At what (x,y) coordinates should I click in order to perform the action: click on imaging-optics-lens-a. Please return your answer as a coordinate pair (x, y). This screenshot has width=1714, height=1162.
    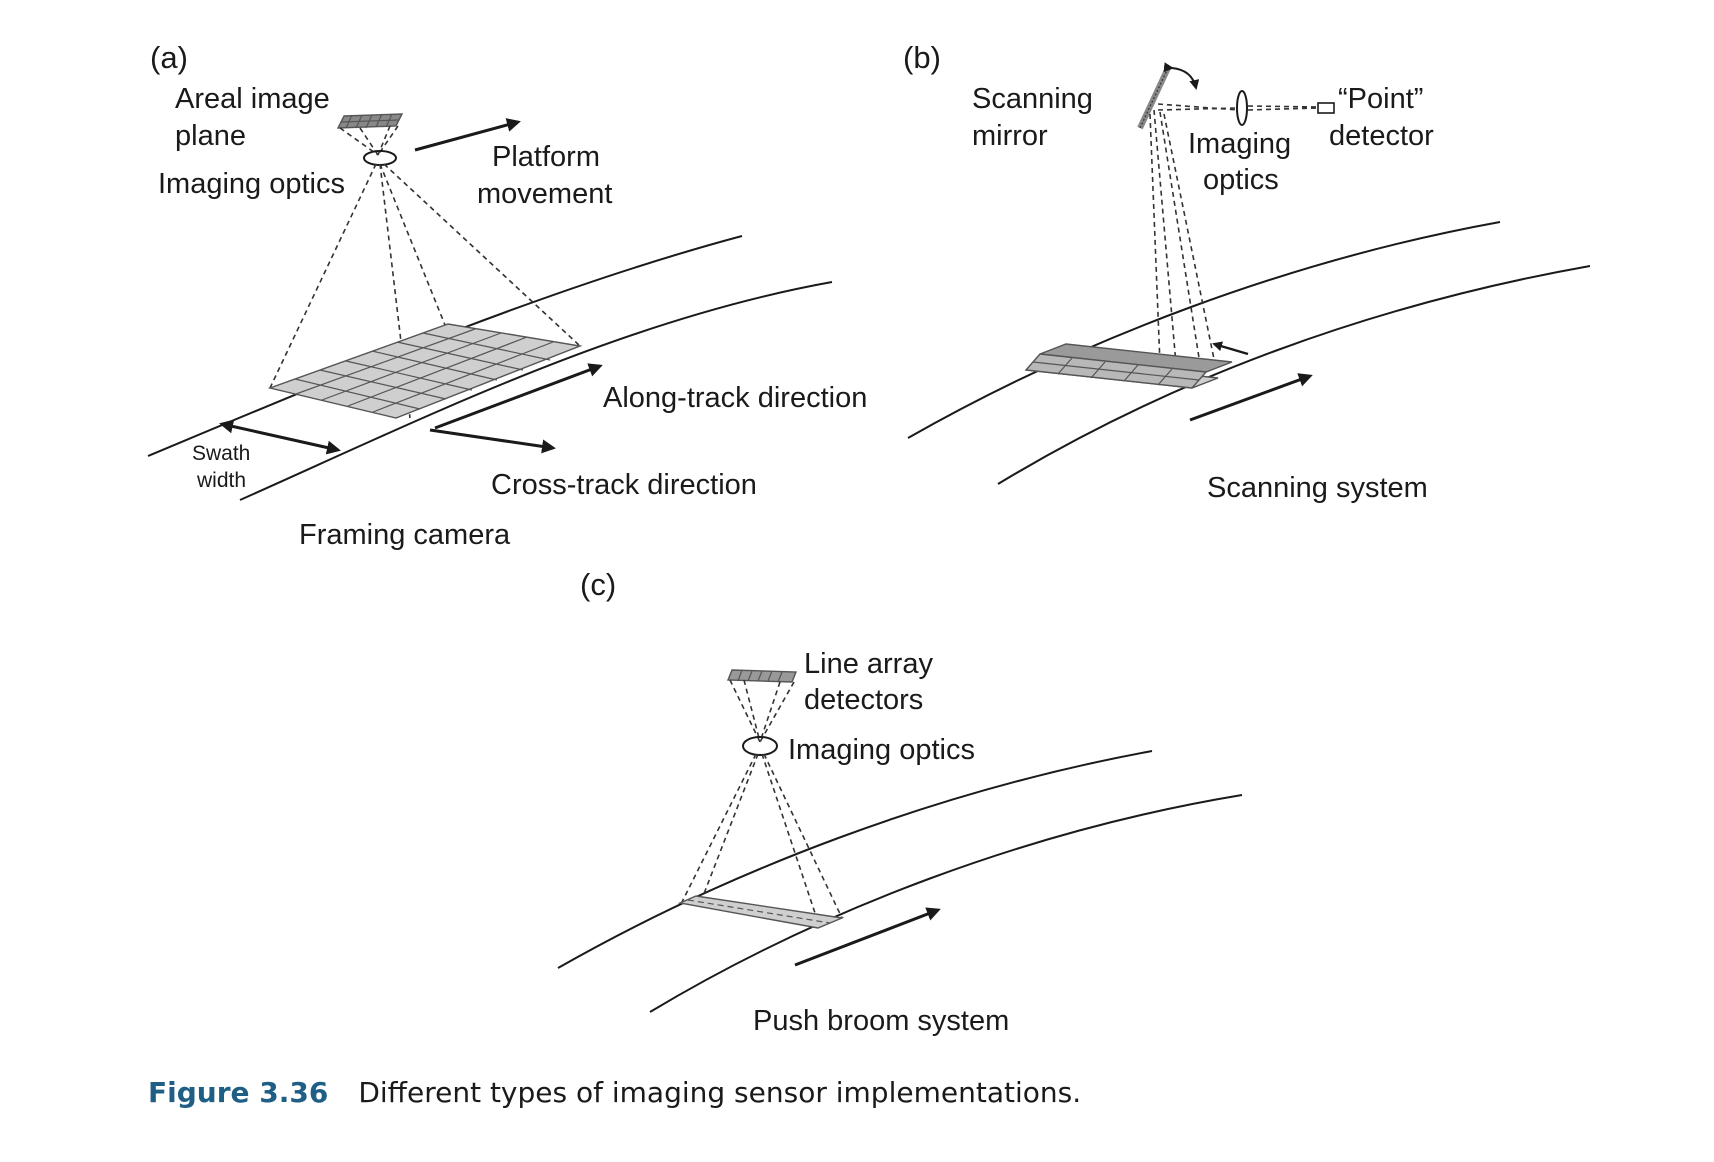
    Looking at the image, I should click on (380, 158).